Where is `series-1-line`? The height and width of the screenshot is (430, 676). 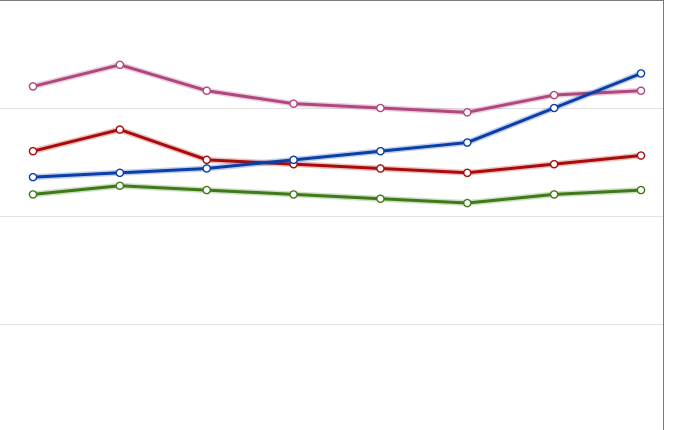 series-1-line is located at coordinates (337, 88).